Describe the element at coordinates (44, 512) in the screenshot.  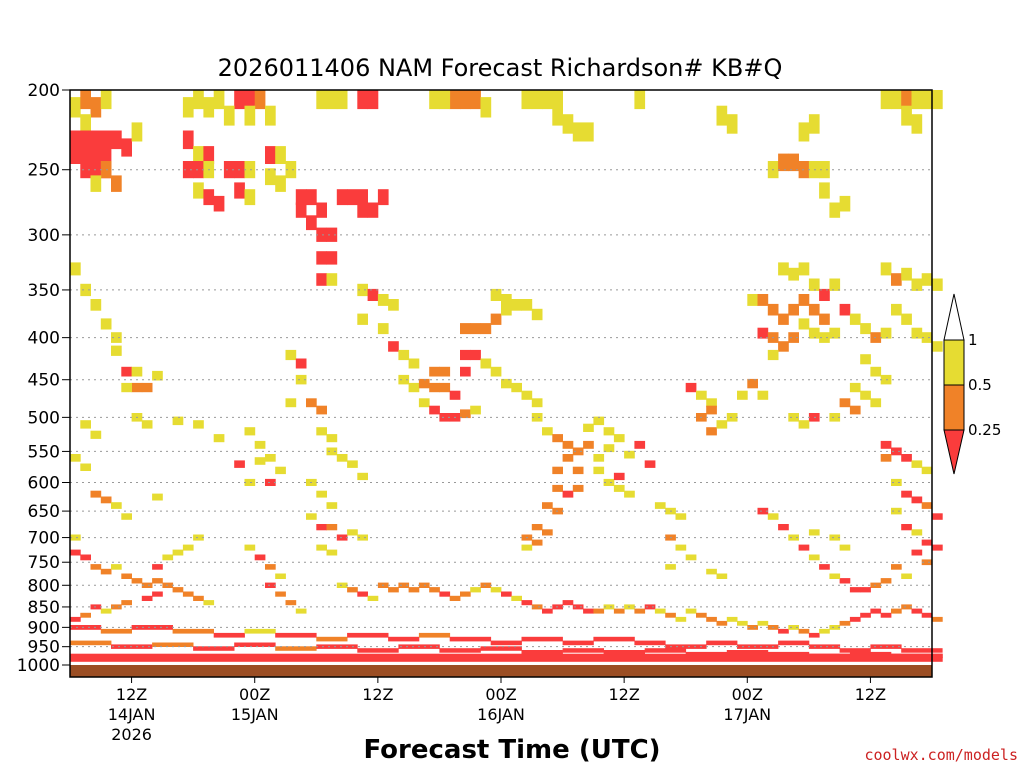
I see `y-tick-label: 650` at that location.